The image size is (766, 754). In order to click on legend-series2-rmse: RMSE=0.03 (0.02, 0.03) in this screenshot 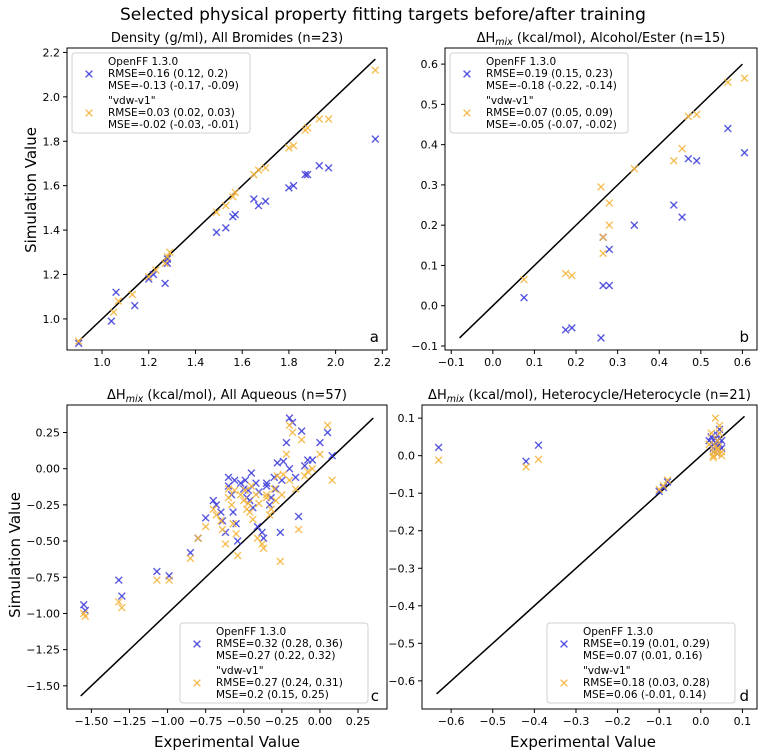, I will do `click(171, 113)`.